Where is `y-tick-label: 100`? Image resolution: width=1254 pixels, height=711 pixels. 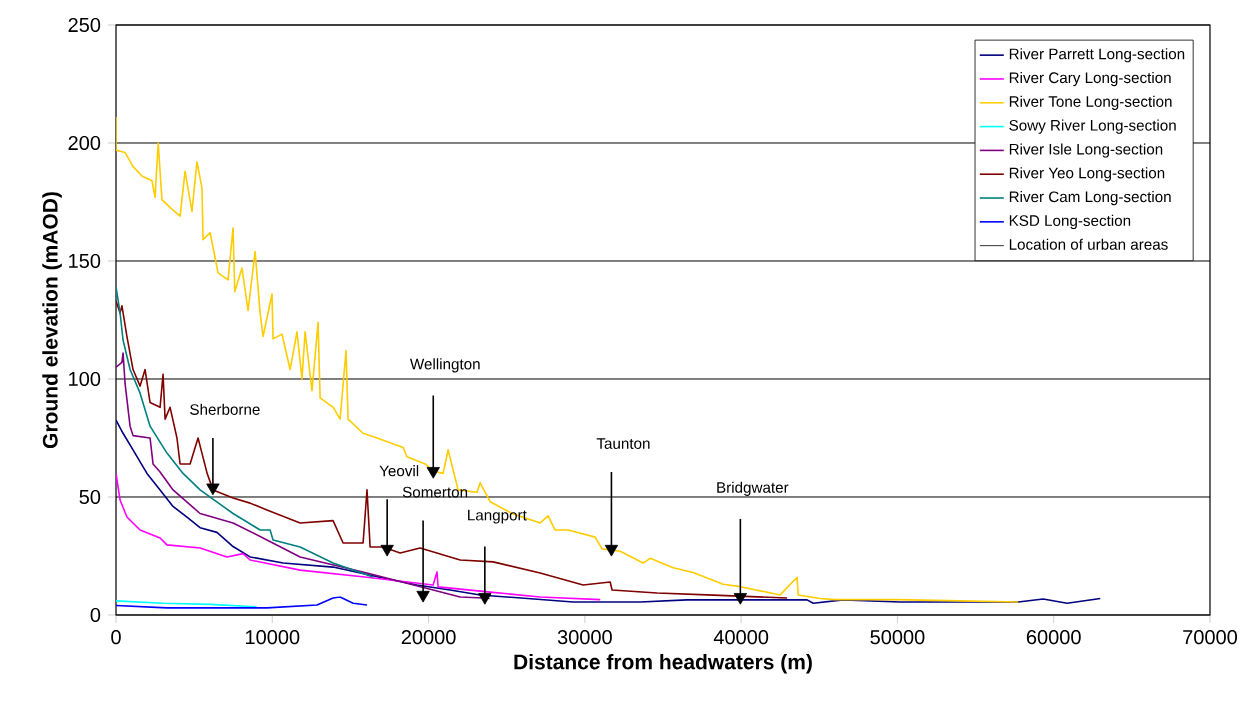
y-tick-label: 100 is located at coordinates (85, 379).